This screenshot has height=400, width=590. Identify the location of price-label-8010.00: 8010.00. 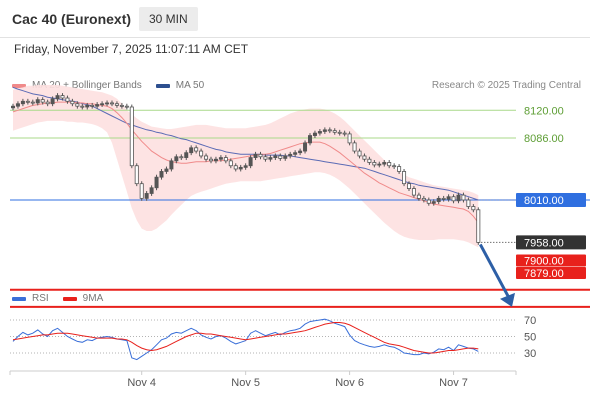
(544, 201).